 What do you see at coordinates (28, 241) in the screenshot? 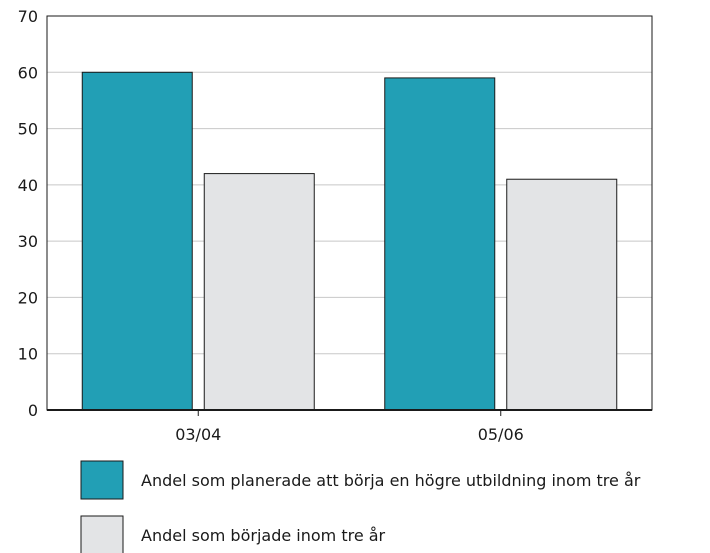
I see `y-tick-label: 30` at bounding box center [28, 241].